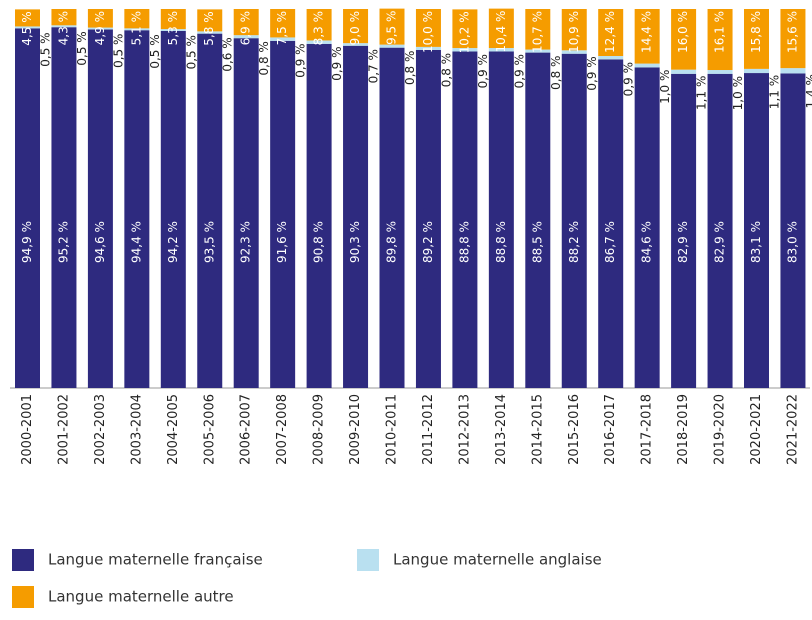  I want to click on value-label: 10,2 %, so click(464, 32).